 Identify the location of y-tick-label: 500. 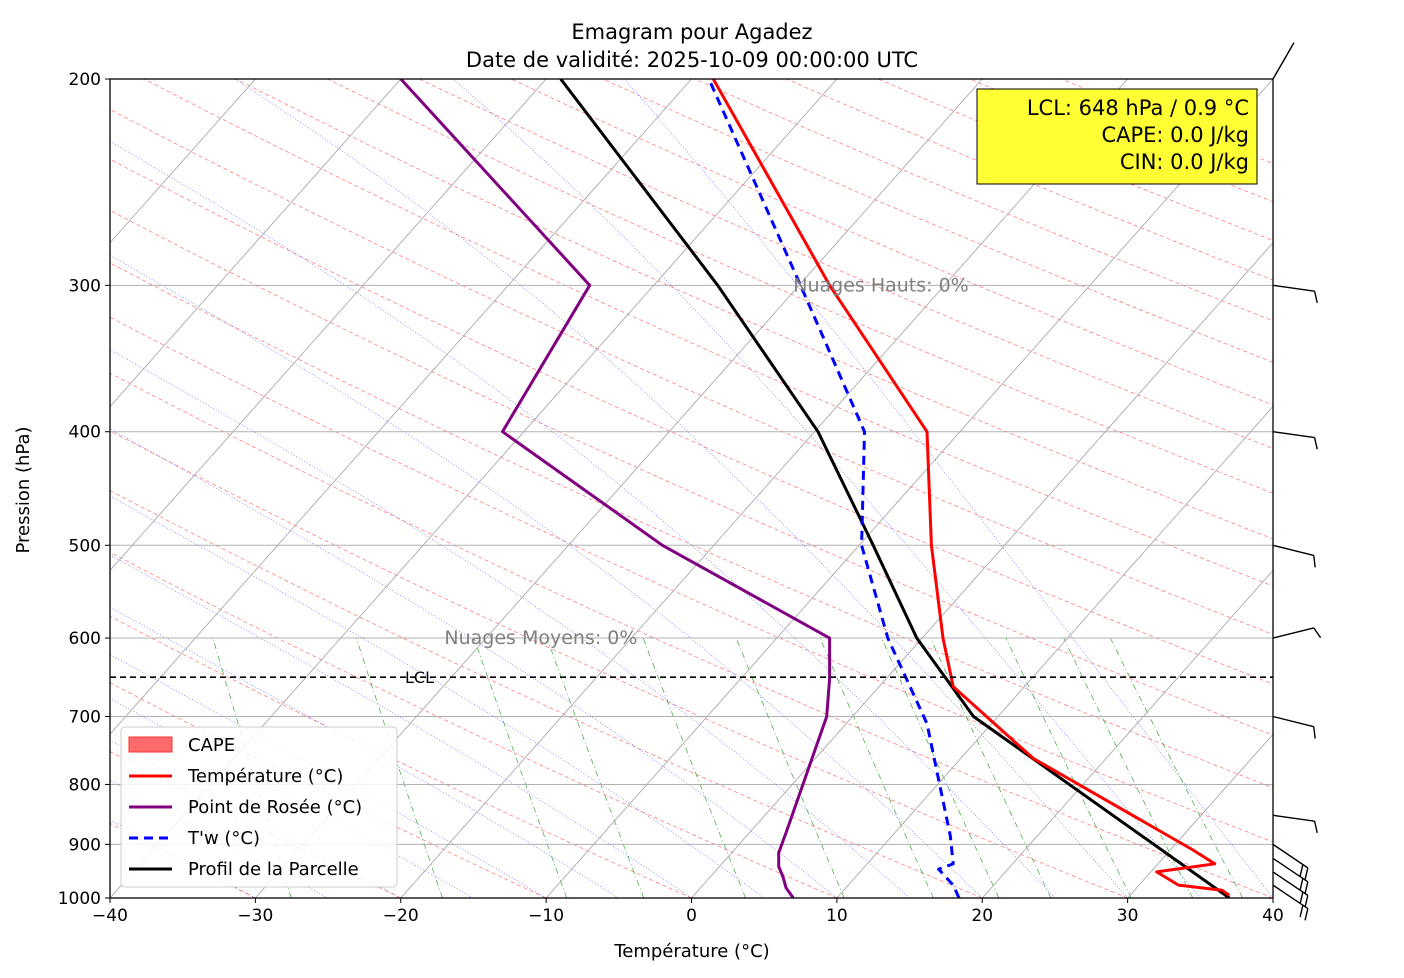
(85, 546).